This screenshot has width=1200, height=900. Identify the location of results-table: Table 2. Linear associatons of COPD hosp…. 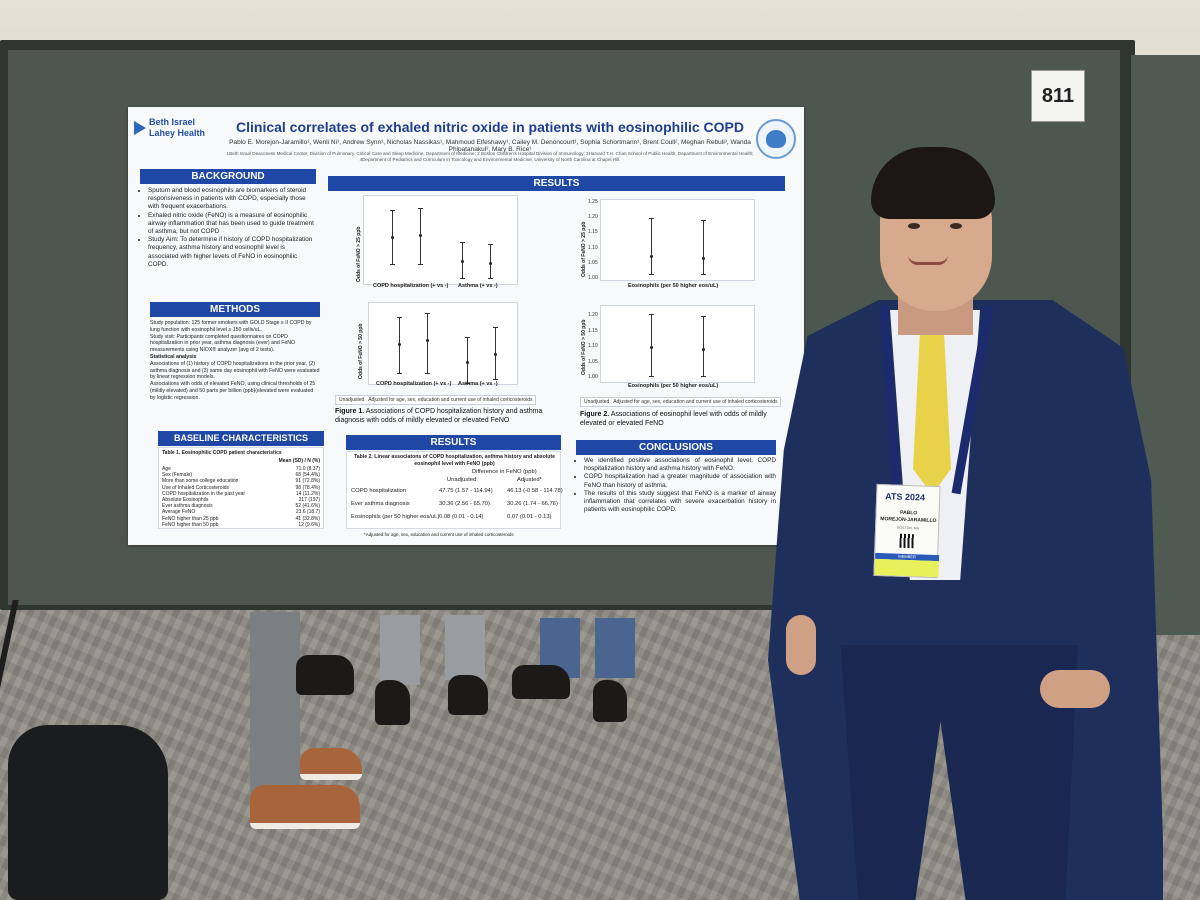
(454, 490).